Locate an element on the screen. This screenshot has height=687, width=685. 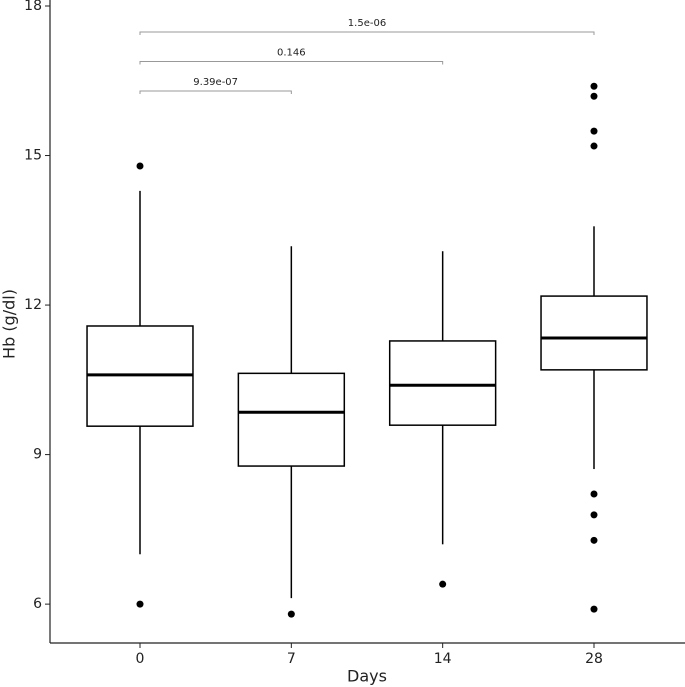
x-tick-label: 0 is located at coordinates (140, 659).